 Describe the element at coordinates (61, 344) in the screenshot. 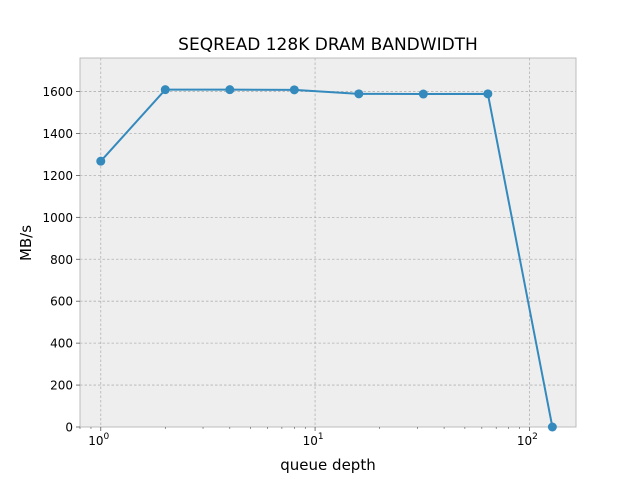

I see `y-tick-label: 400` at that location.